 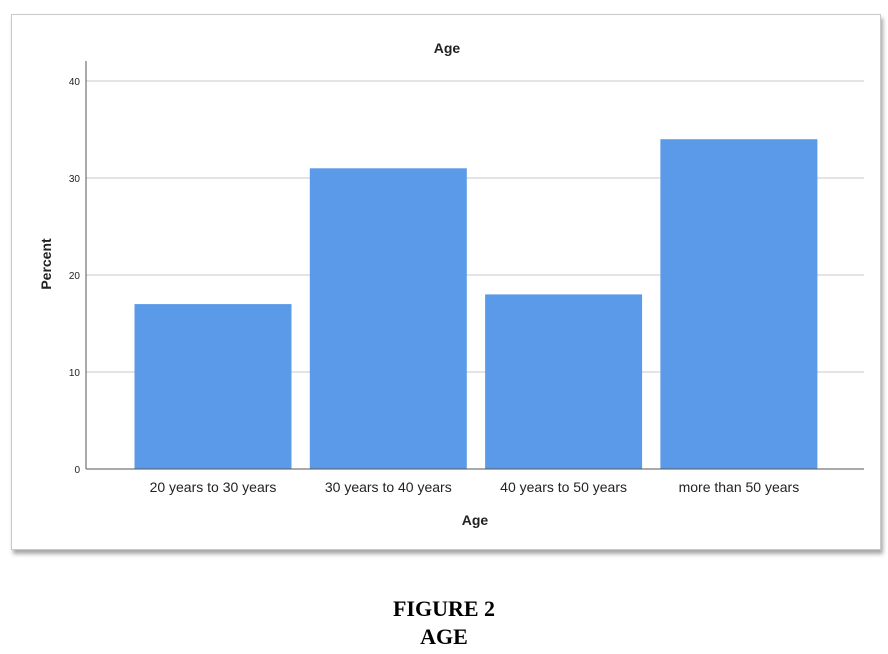 What do you see at coordinates (75, 179) in the screenshot?
I see `y-tick-label: 30` at bounding box center [75, 179].